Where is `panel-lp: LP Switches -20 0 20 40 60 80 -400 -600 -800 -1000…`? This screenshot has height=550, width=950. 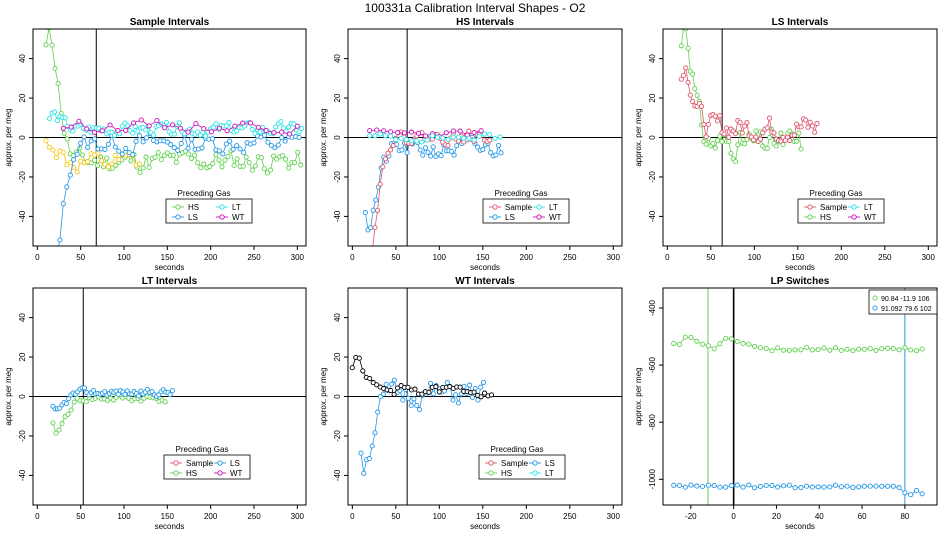 panel-lp: LP Switches -20 0 20 40 60 80 -400 -600 -800 -1000… is located at coordinates (786, 403).